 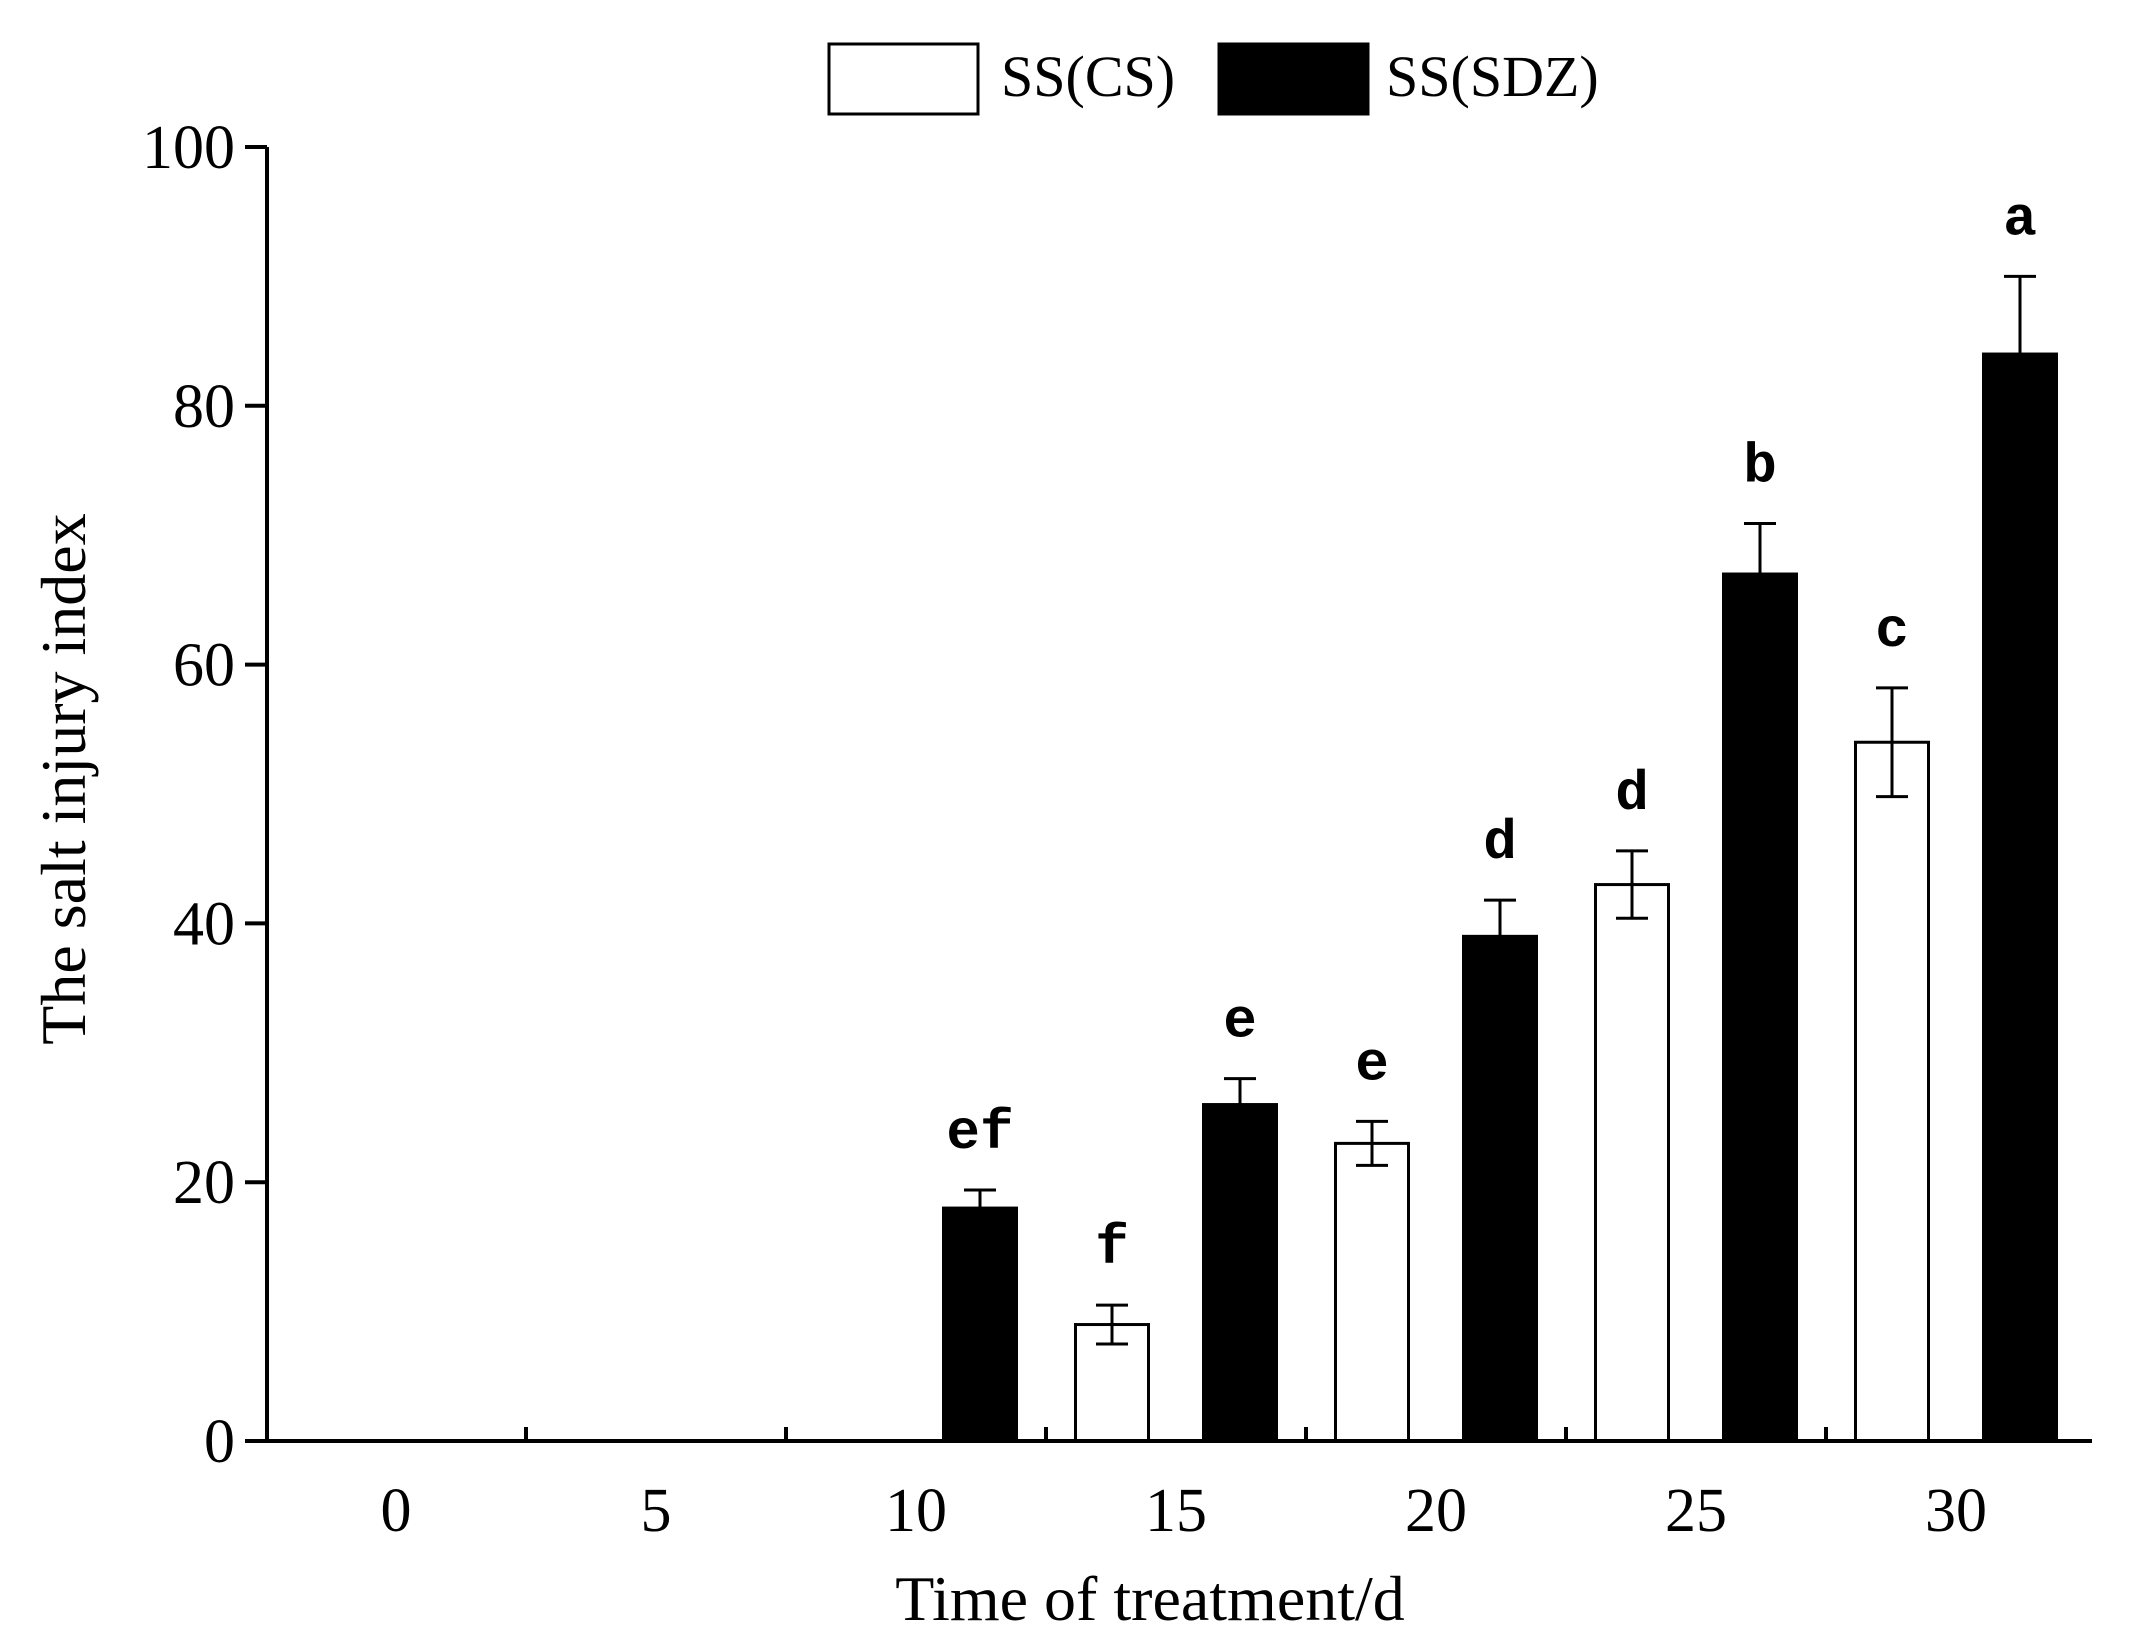 I want to click on x-tick-label-5: 5, so click(x=656, y=1511).